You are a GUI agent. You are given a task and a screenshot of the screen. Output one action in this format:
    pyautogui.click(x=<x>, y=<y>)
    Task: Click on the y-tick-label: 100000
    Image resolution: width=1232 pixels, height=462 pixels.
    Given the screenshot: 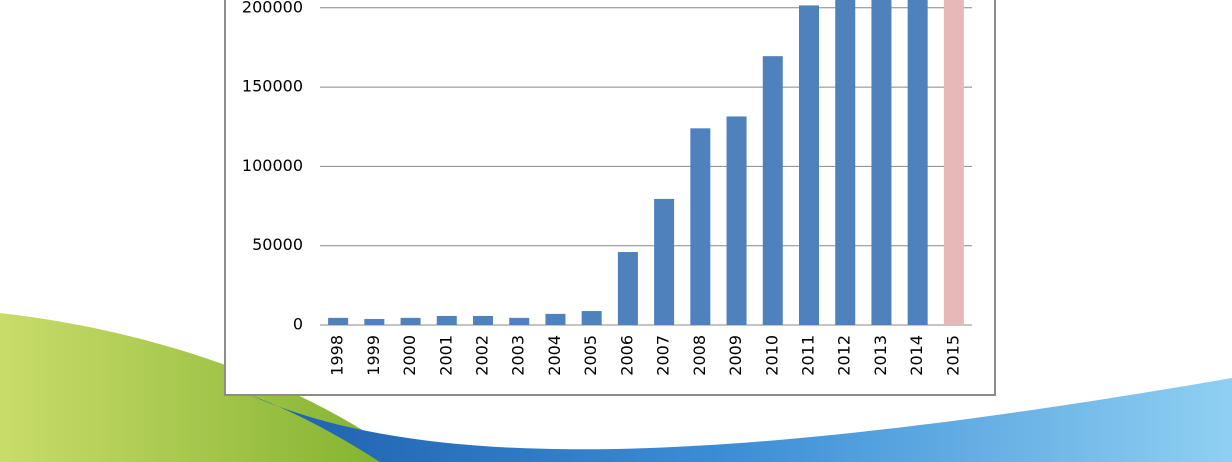 What is the action you would take?
    pyautogui.click(x=272, y=165)
    